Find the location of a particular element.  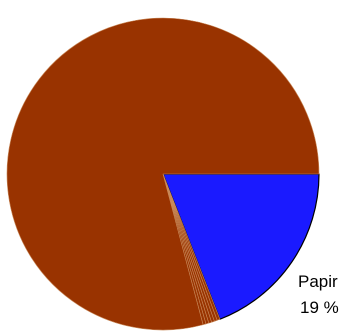

slice-label-papir: Papir is located at coordinates (318, 281).